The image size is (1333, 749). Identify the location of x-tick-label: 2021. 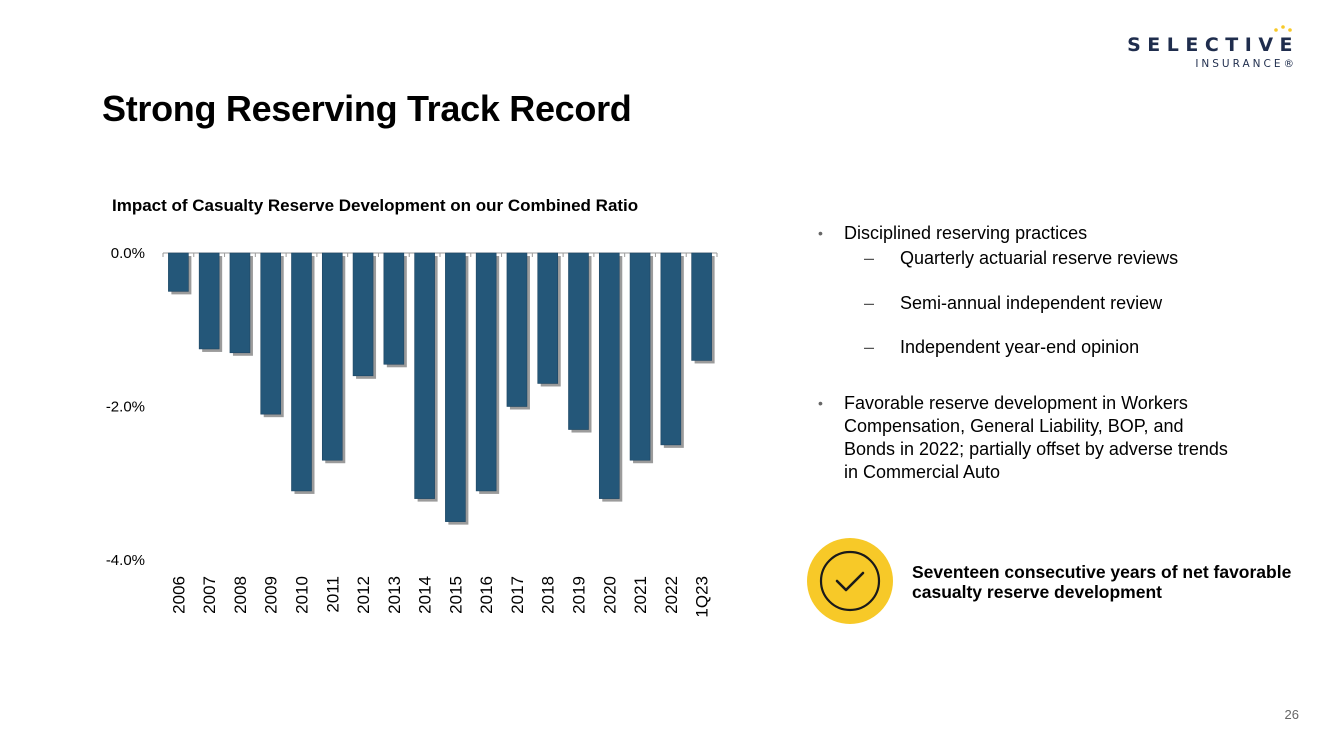
(640, 595).